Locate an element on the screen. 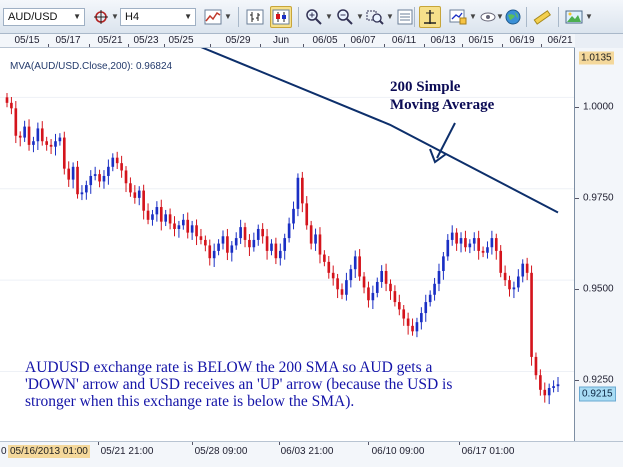 The width and height of the screenshot is (623, 467). sma-annotation-line: Moving Average is located at coordinates (442, 105).